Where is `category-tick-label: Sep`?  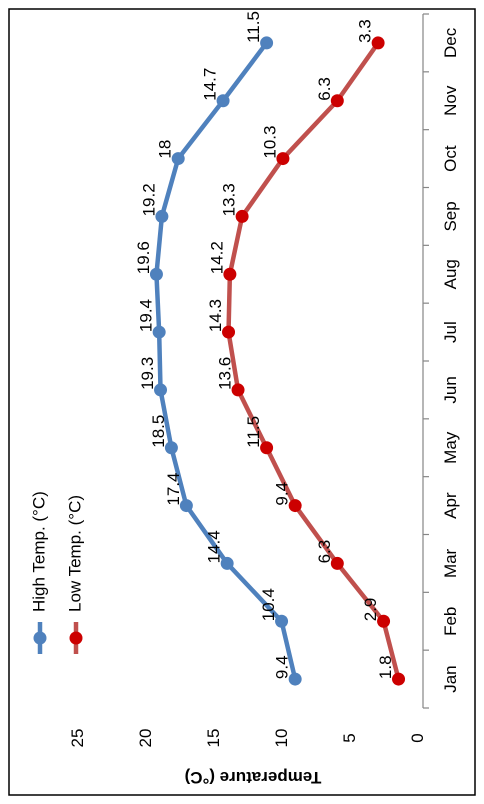 category-tick-label: Sep is located at coordinates (450, 216).